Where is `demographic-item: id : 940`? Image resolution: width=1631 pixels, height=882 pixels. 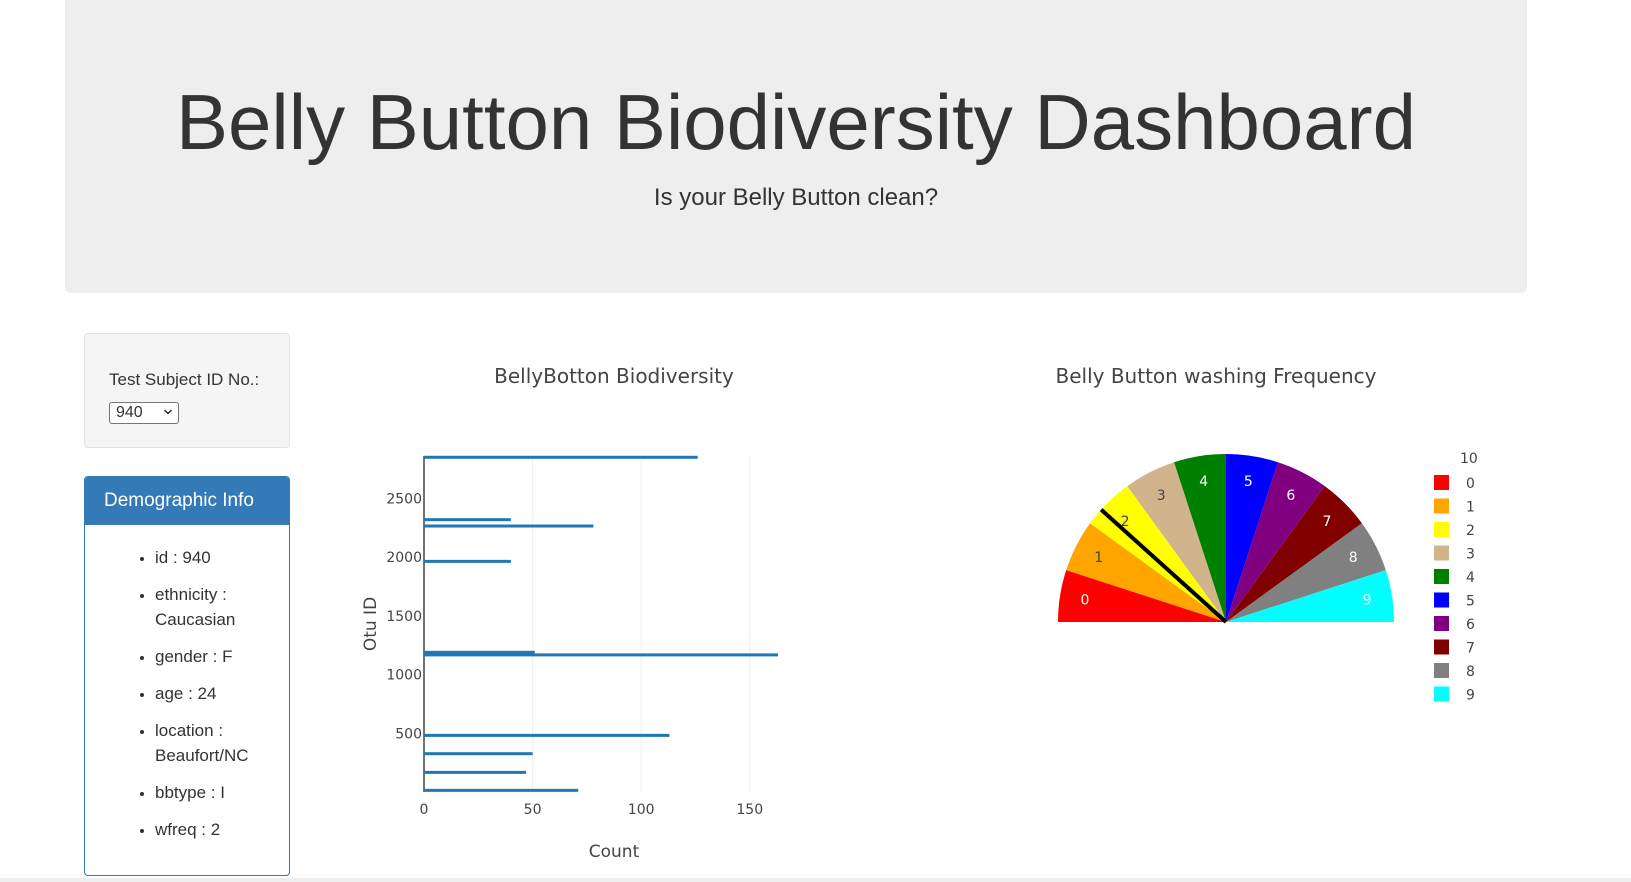 demographic-item: id : 940 is located at coordinates (230, 557).